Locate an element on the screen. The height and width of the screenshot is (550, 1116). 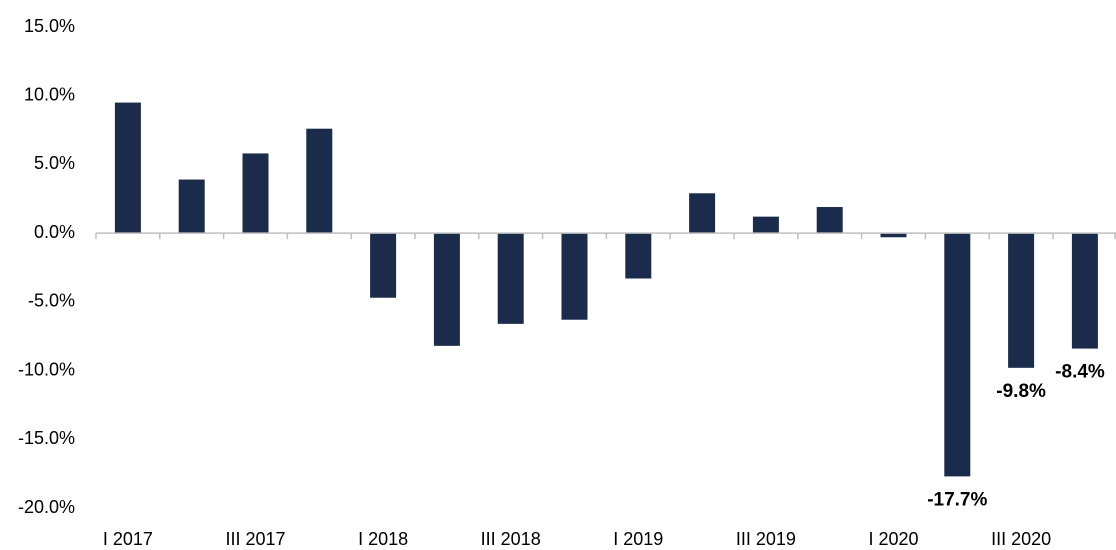
y-tick-label: -20.0% is located at coordinates (46, 507).